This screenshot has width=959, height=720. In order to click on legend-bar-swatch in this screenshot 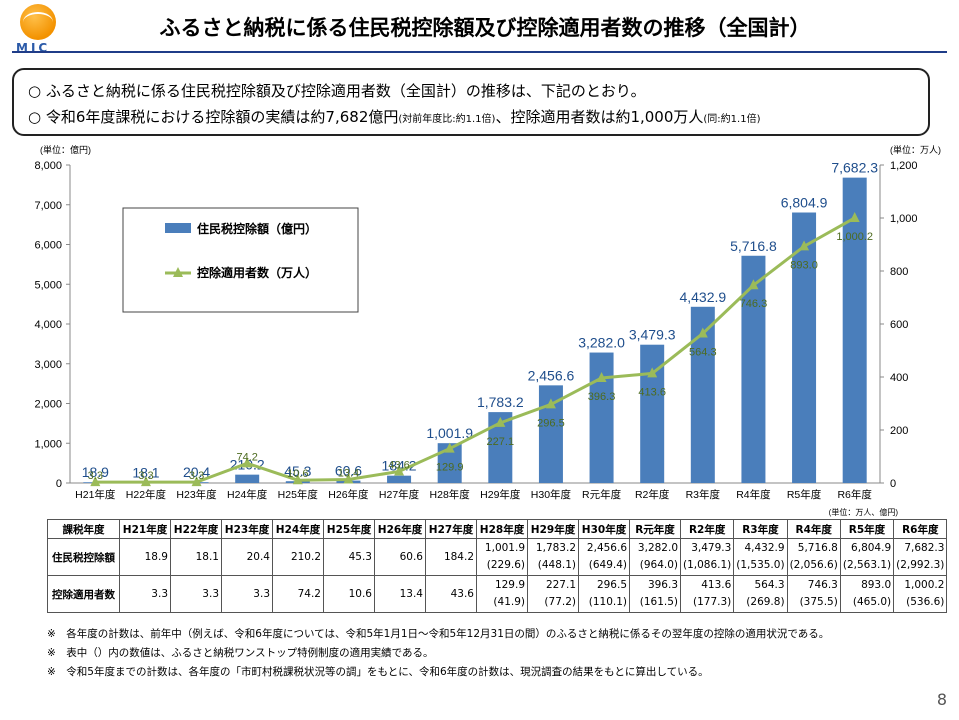, I will do `click(178, 228)`.